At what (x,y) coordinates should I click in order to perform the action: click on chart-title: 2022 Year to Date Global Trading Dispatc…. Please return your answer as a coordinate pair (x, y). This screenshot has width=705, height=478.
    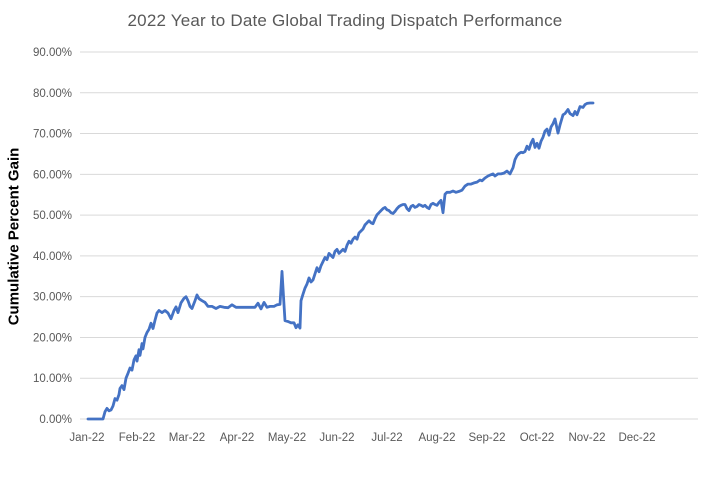
    Looking at the image, I should click on (345, 20).